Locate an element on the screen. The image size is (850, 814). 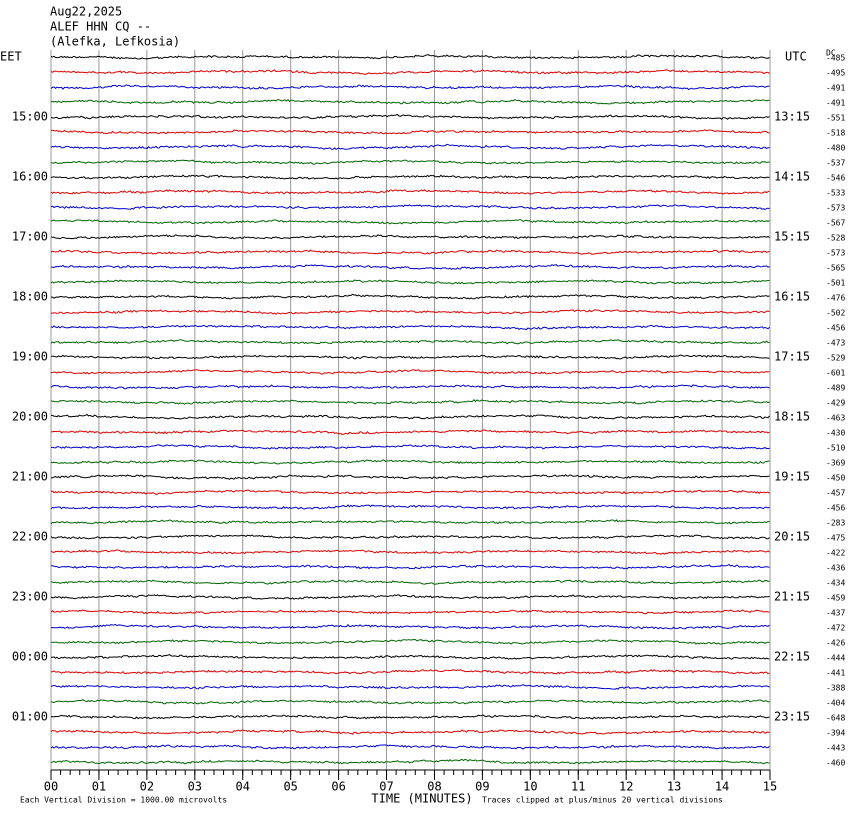
dc-offset: -518 is located at coordinates (835, 133).